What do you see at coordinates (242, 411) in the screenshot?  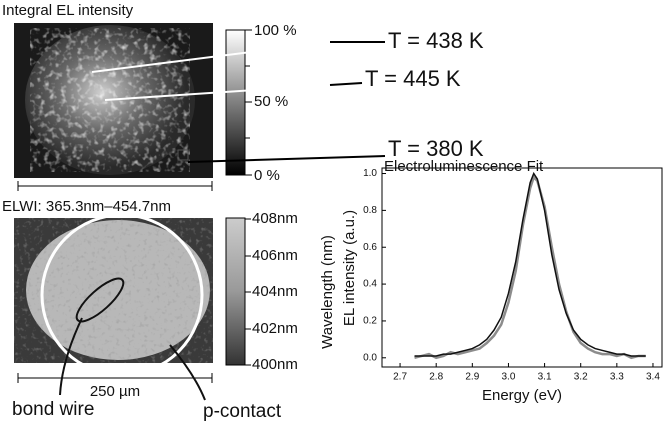 I see `annotation: p-contact` at bounding box center [242, 411].